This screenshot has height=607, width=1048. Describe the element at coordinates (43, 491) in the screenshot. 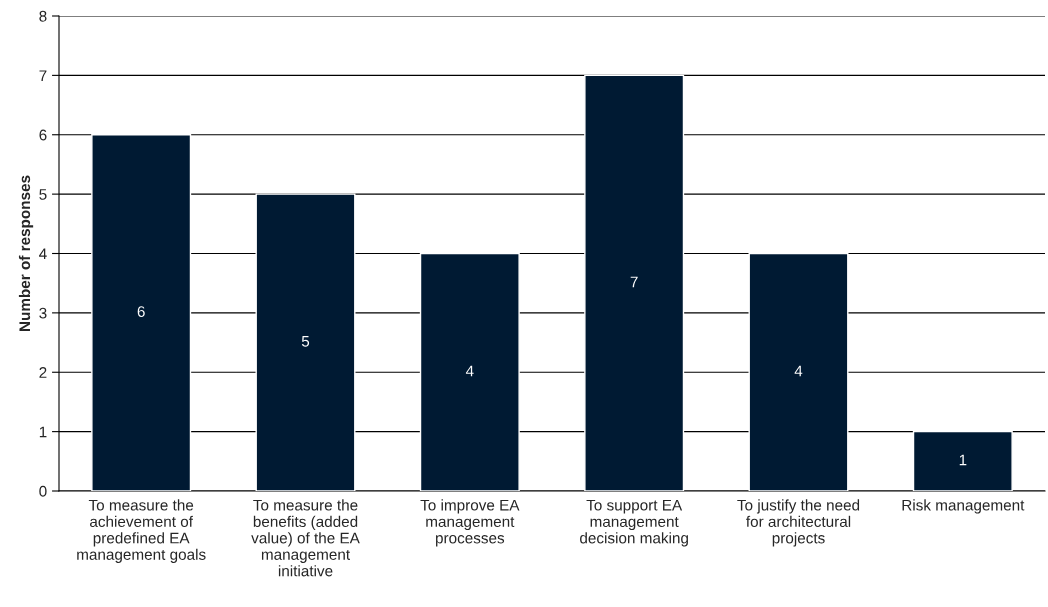

I see `y-tick-label: 0` at that location.